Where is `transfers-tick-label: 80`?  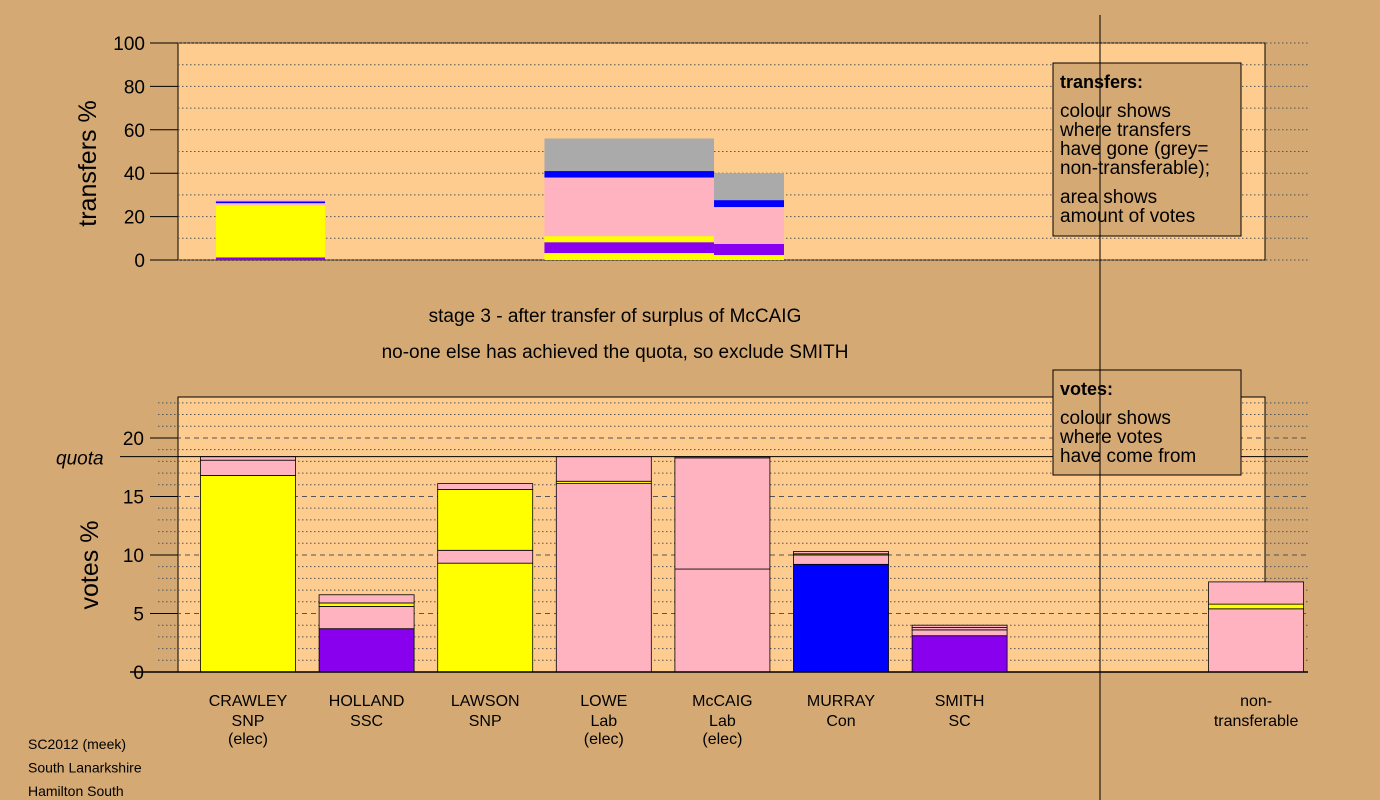
transfers-tick-label: 80 is located at coordinates (134, 87).